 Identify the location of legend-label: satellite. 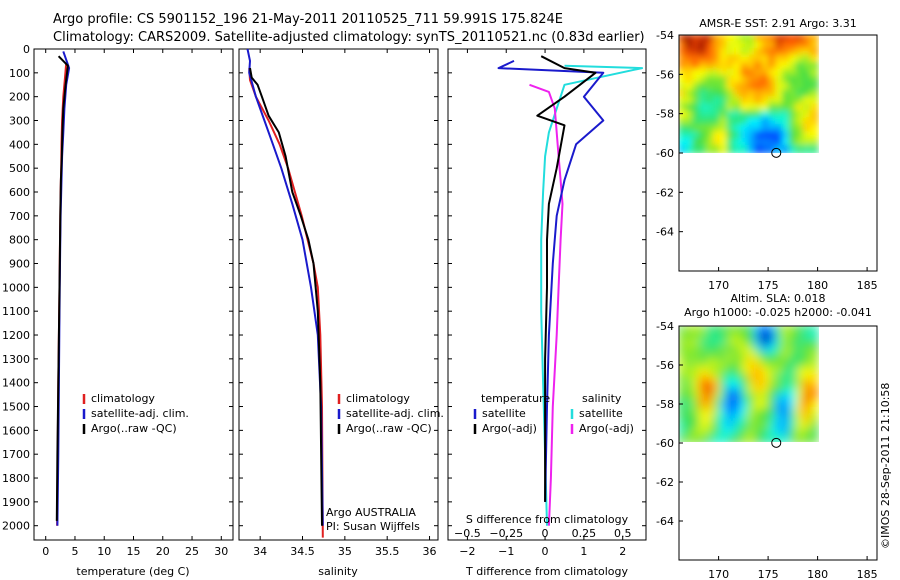
(504, 413).